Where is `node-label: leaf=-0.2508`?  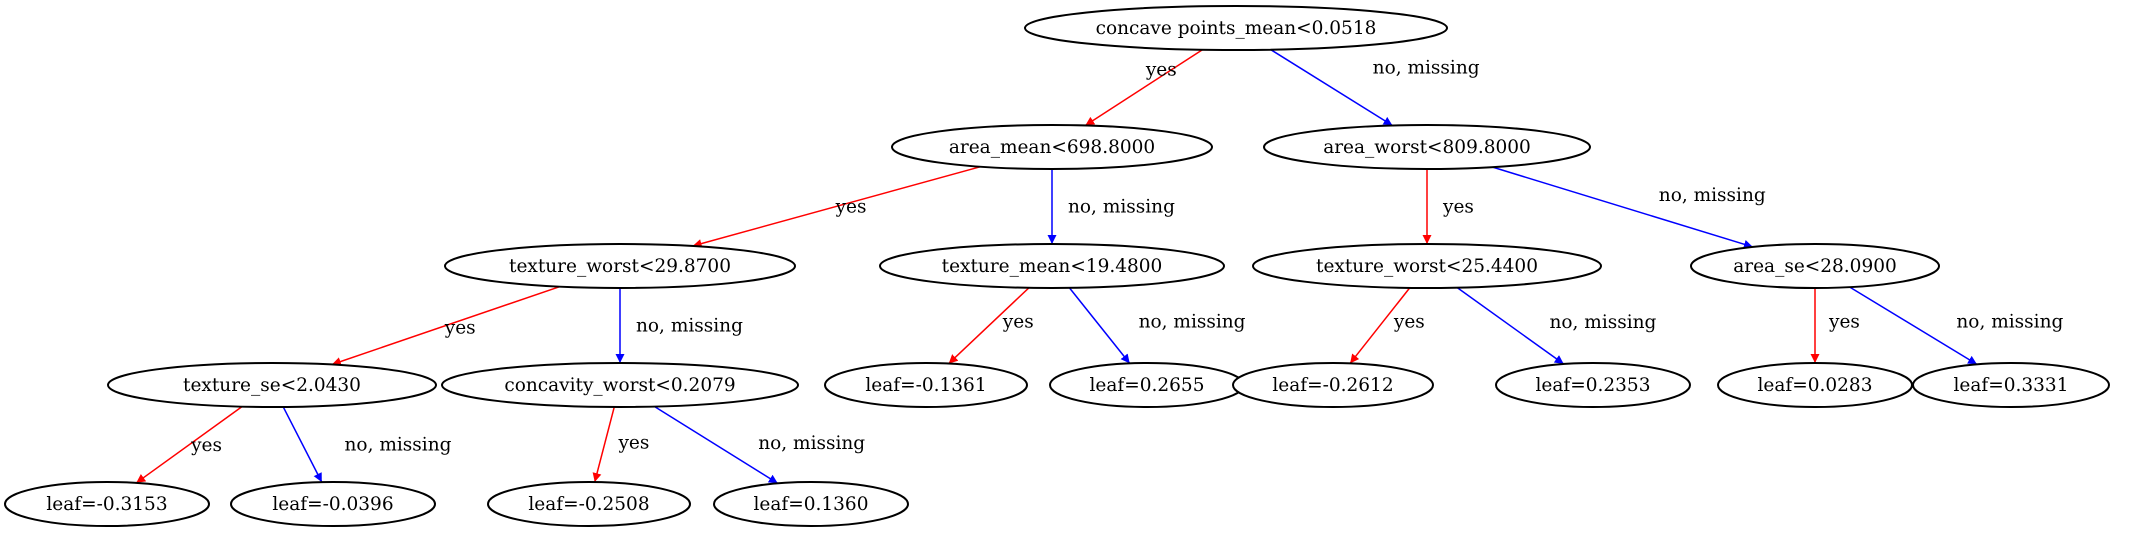
node-label: leaf=-0.2508 is located at coordinates (588, 504).